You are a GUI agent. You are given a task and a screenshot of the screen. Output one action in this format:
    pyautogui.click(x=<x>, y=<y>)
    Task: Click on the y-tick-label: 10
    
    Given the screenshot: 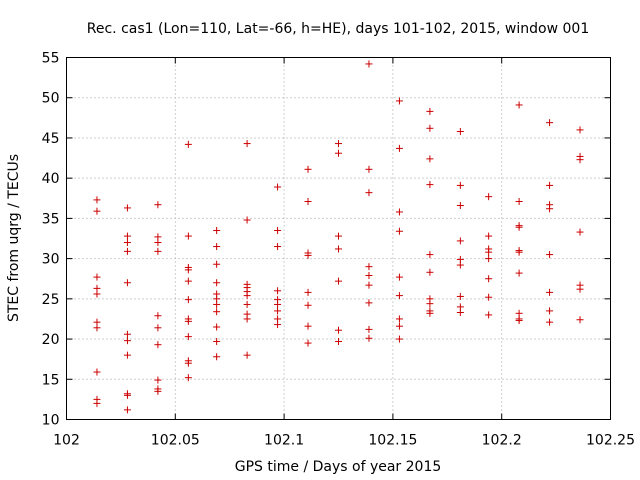 What is the action you would take?
    pyautogui.click(x=51, y=421)
    